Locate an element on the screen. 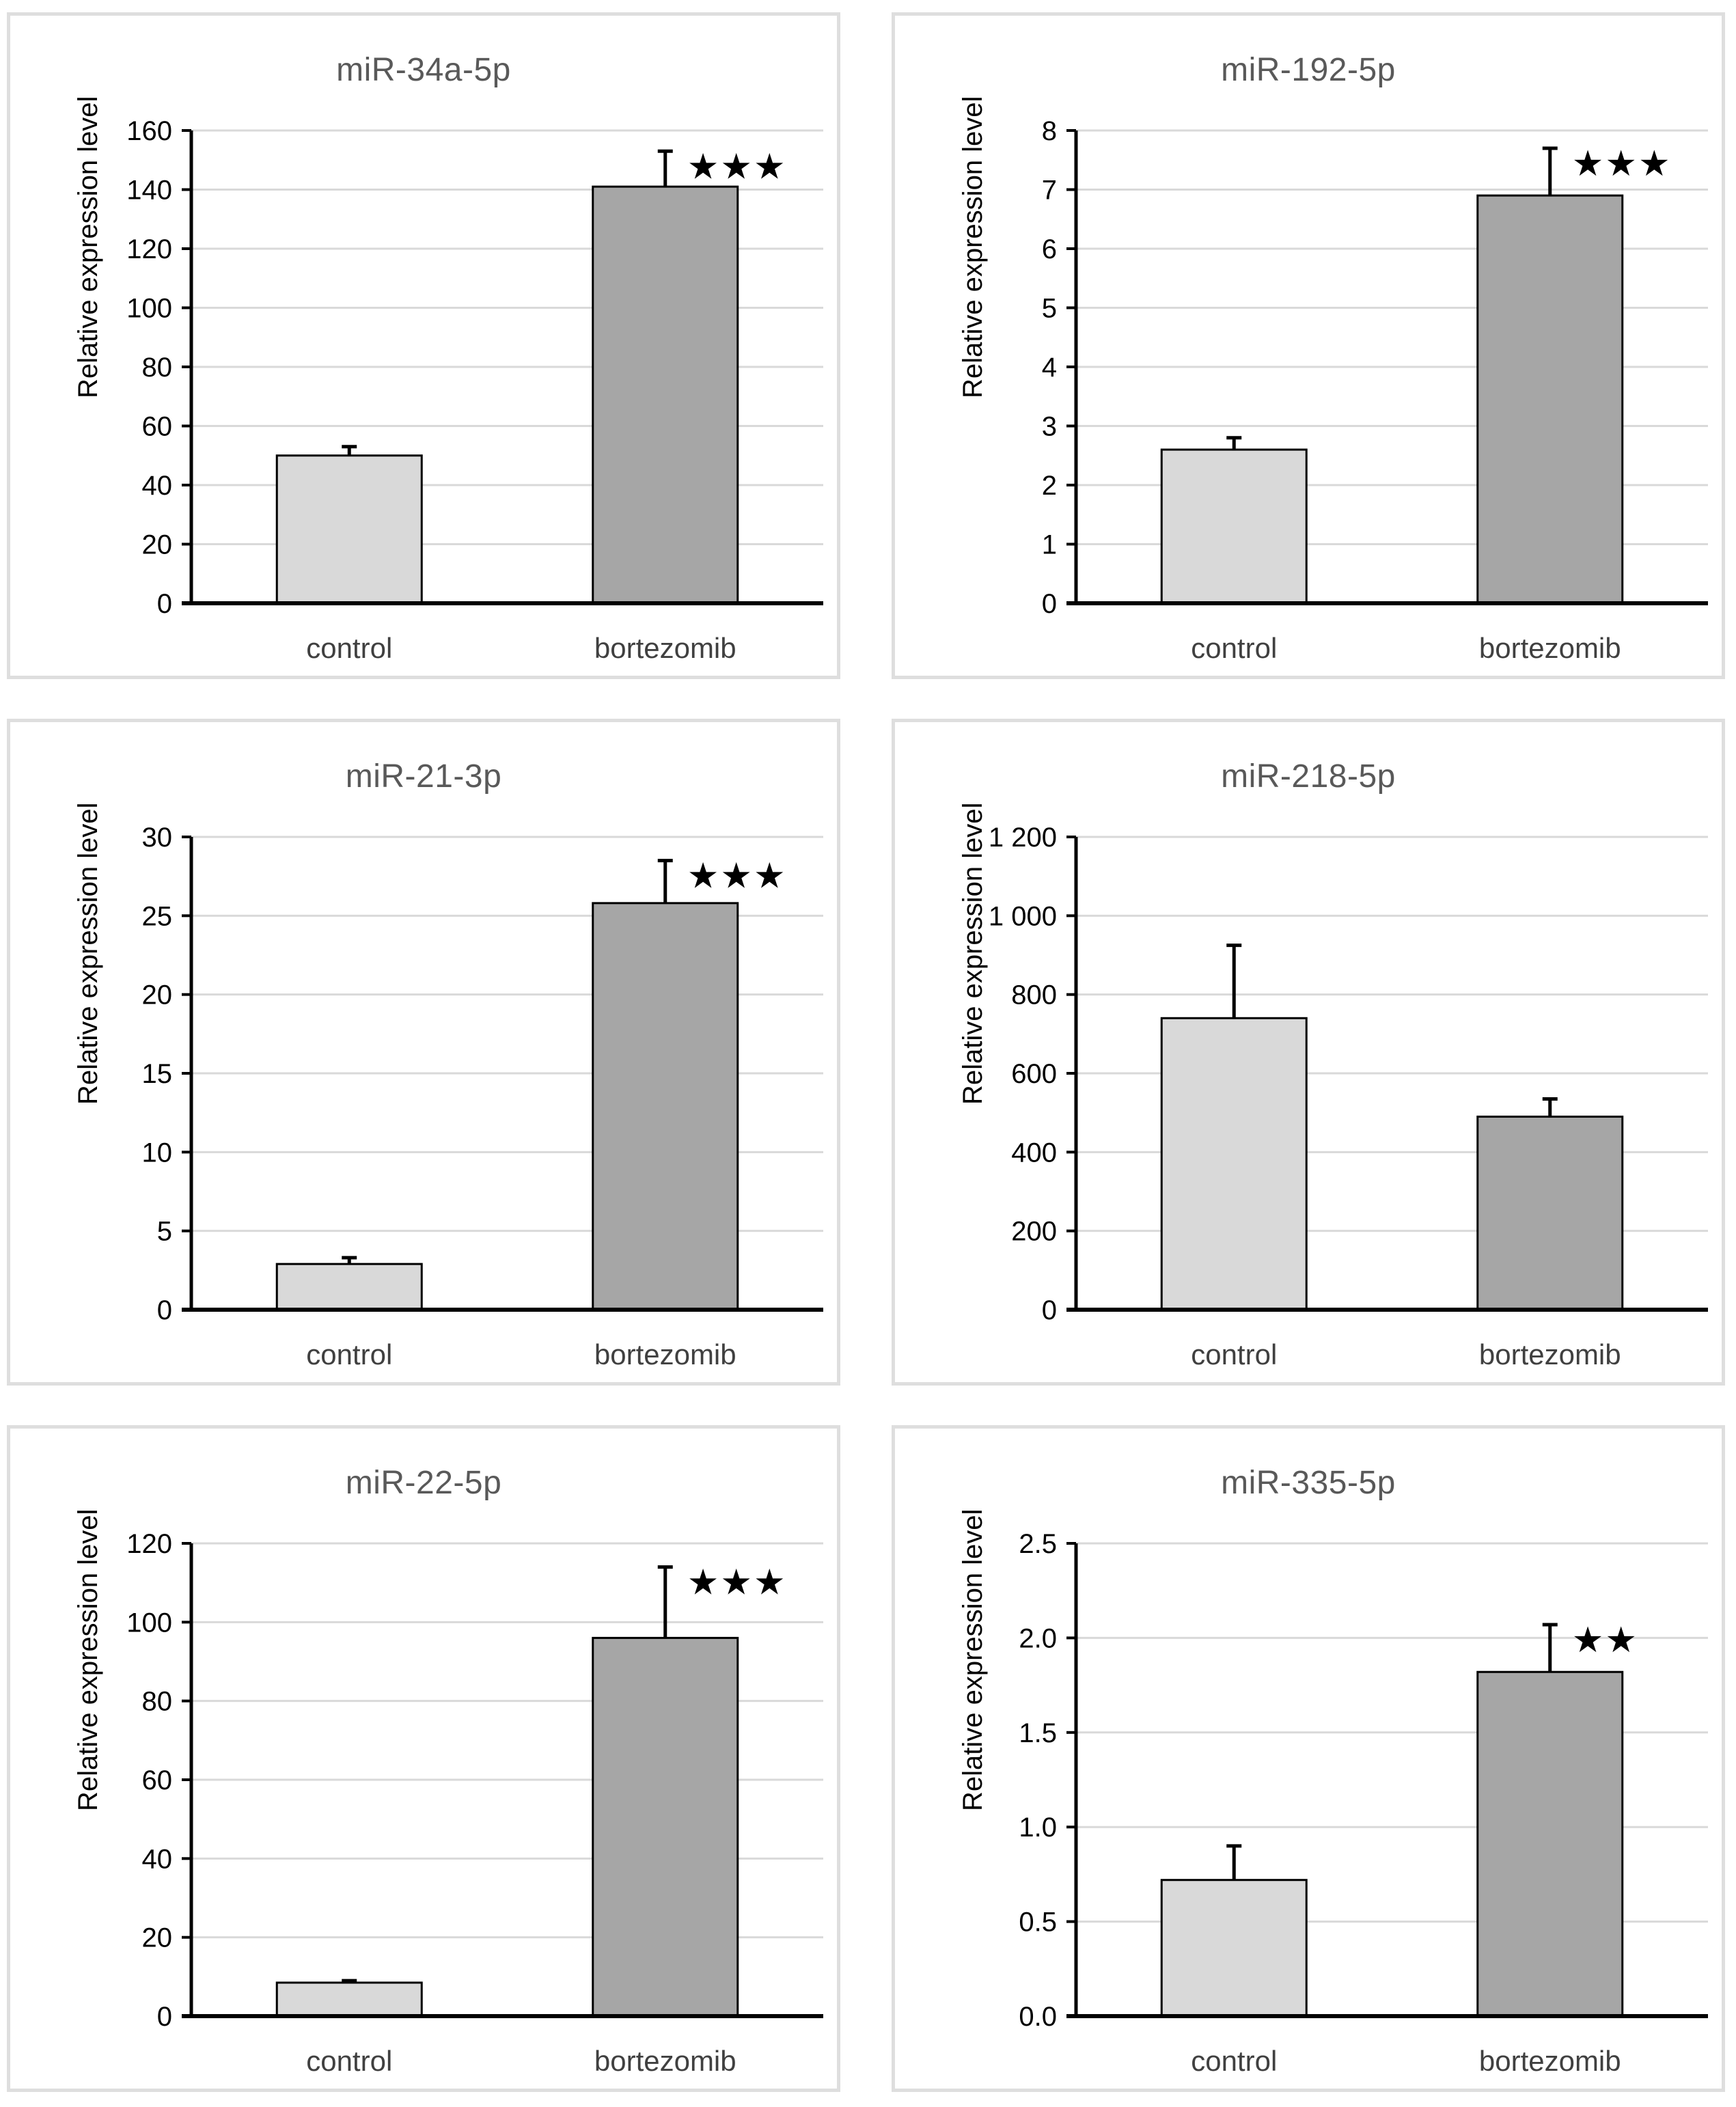  significance-marker: ★★ is located at coordinates (1605, 1641).